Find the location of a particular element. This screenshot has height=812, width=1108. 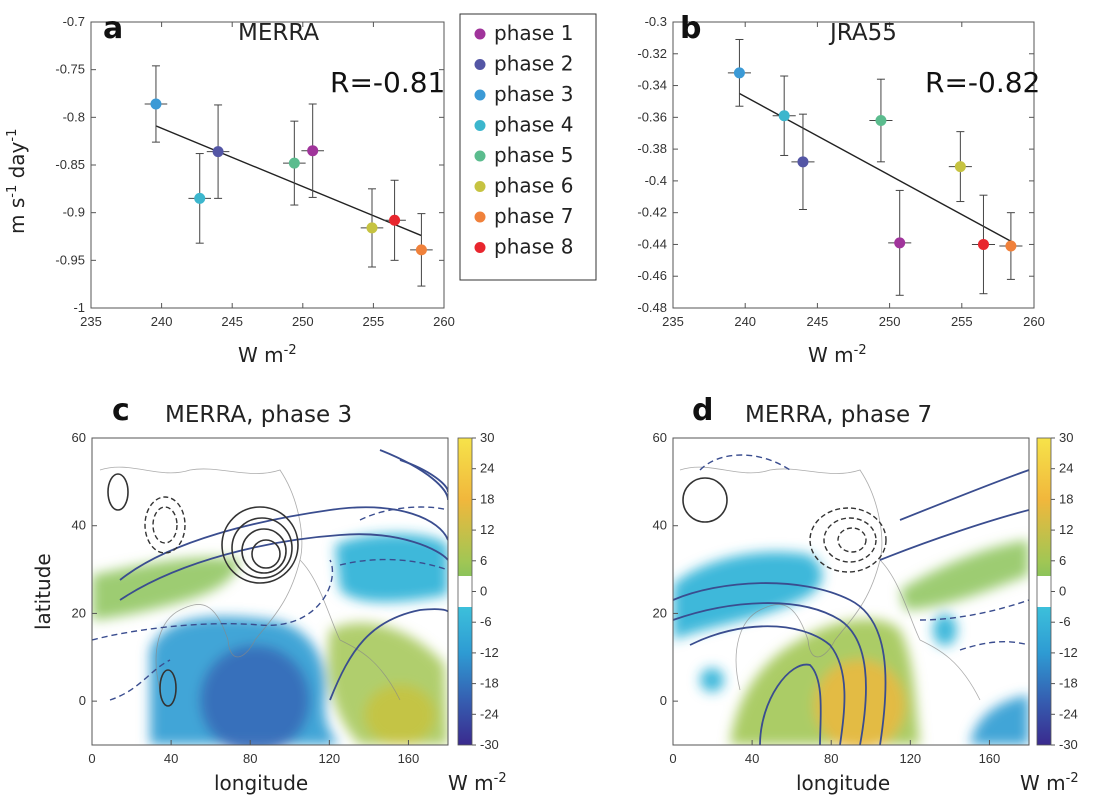

y-tick-label: -0.4 is located at coordinates (656, 180).